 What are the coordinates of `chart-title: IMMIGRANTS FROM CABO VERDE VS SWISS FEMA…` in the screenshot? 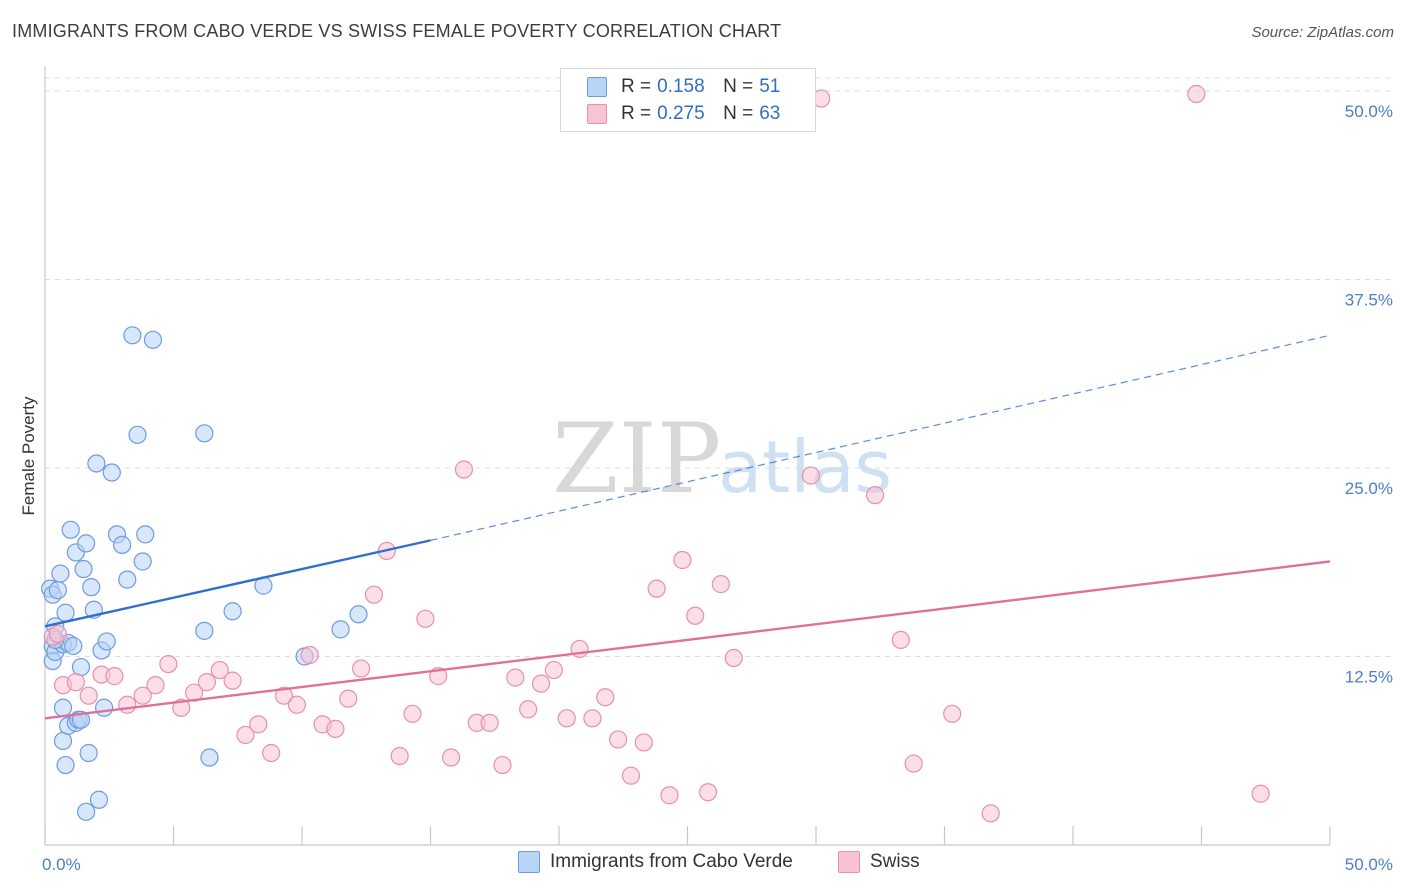 It's located at (397, 31).